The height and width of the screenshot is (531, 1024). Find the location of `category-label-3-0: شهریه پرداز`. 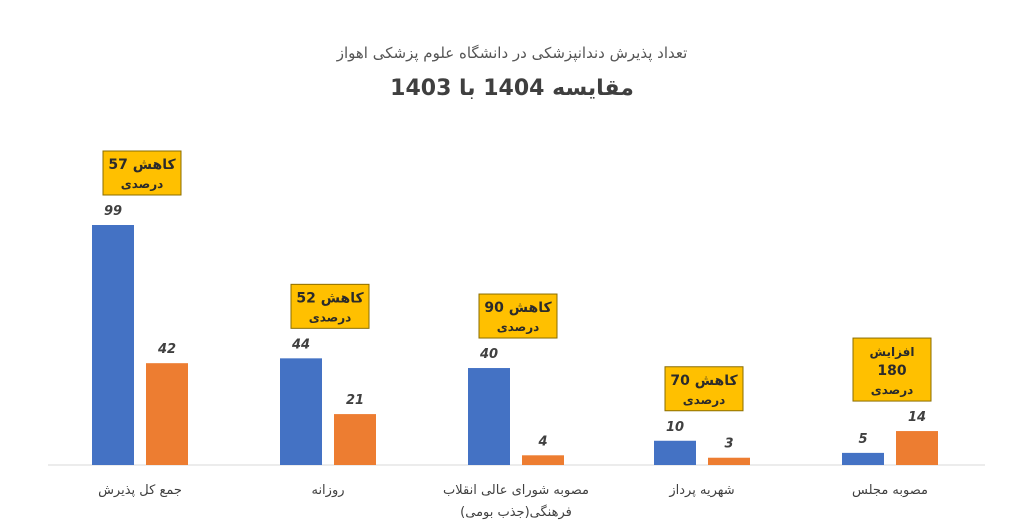

category-label-3-0: شهریه پرداز is located at coordinates (701, 490).